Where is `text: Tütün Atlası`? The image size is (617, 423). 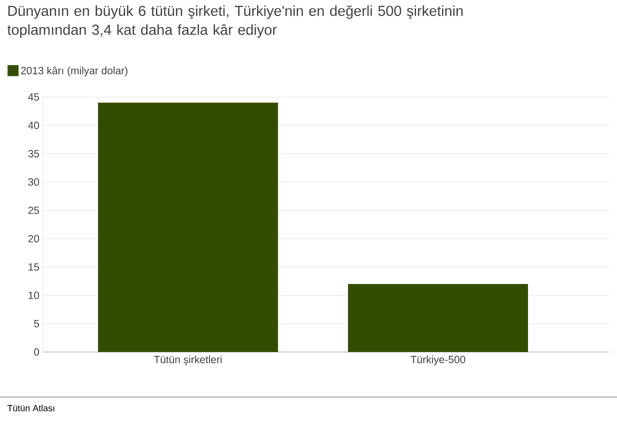
text: Tütün Atlası is located at coordinates (30, 408).